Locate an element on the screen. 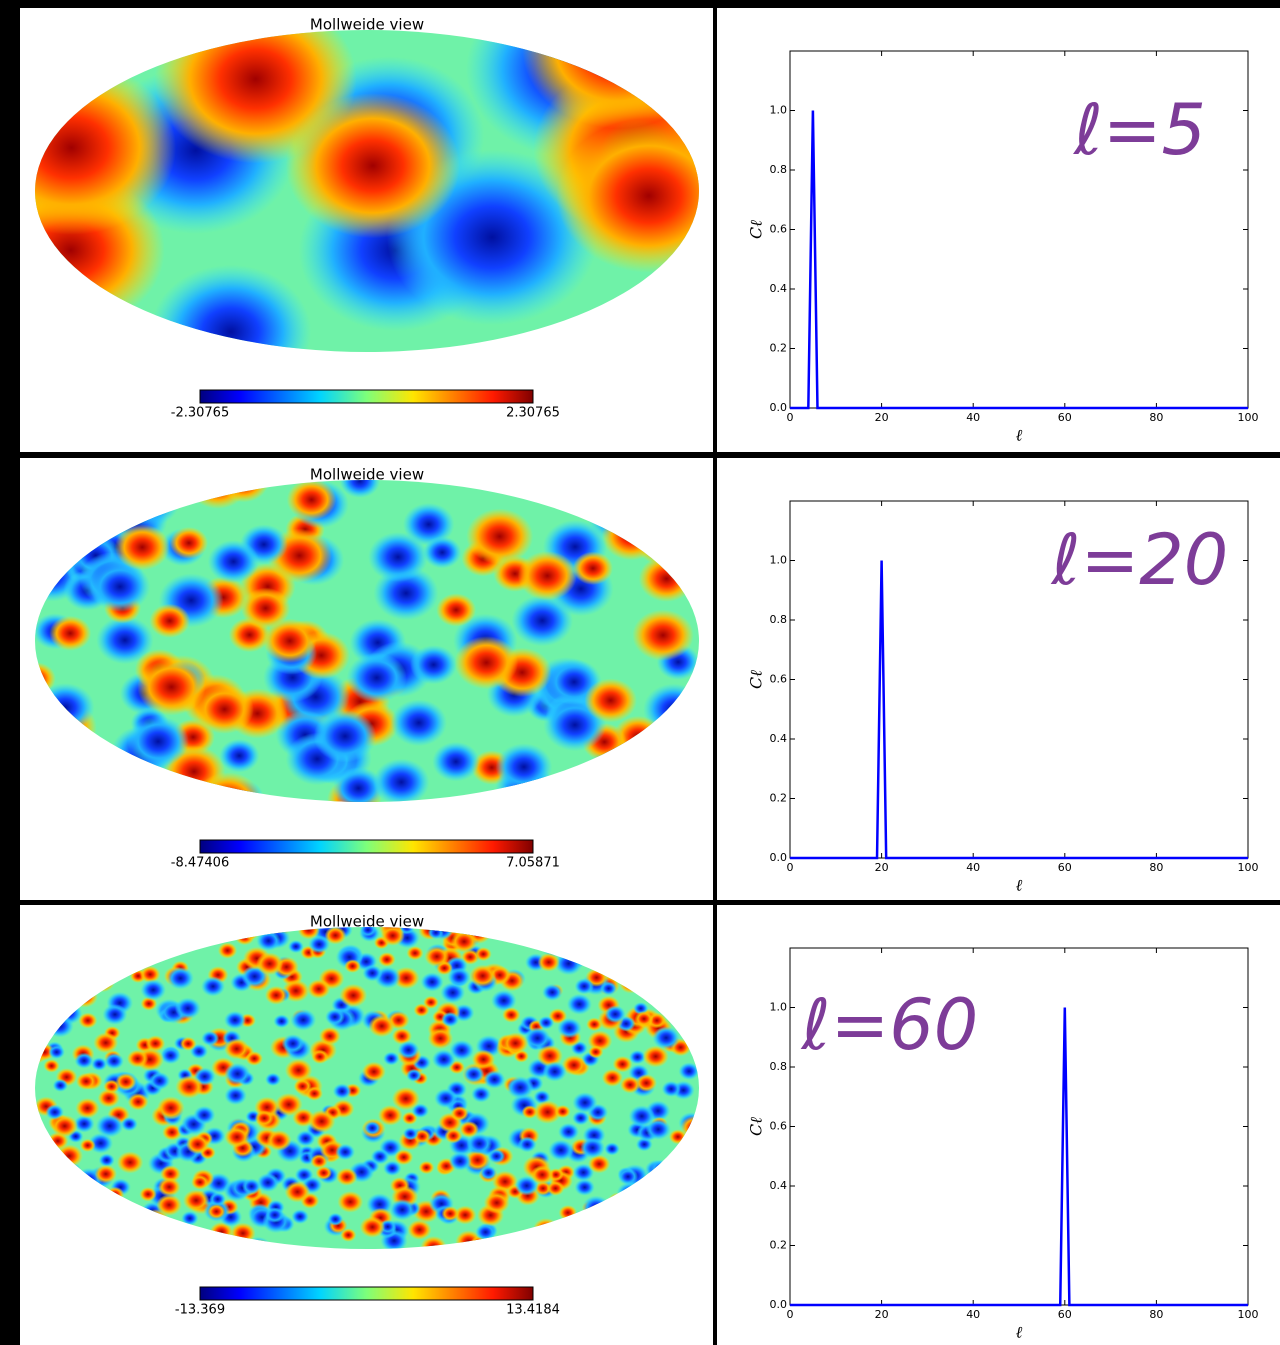 The height and width of the screenshot is (1345, 1280). panel-background is located at coordinates (998, 1125).